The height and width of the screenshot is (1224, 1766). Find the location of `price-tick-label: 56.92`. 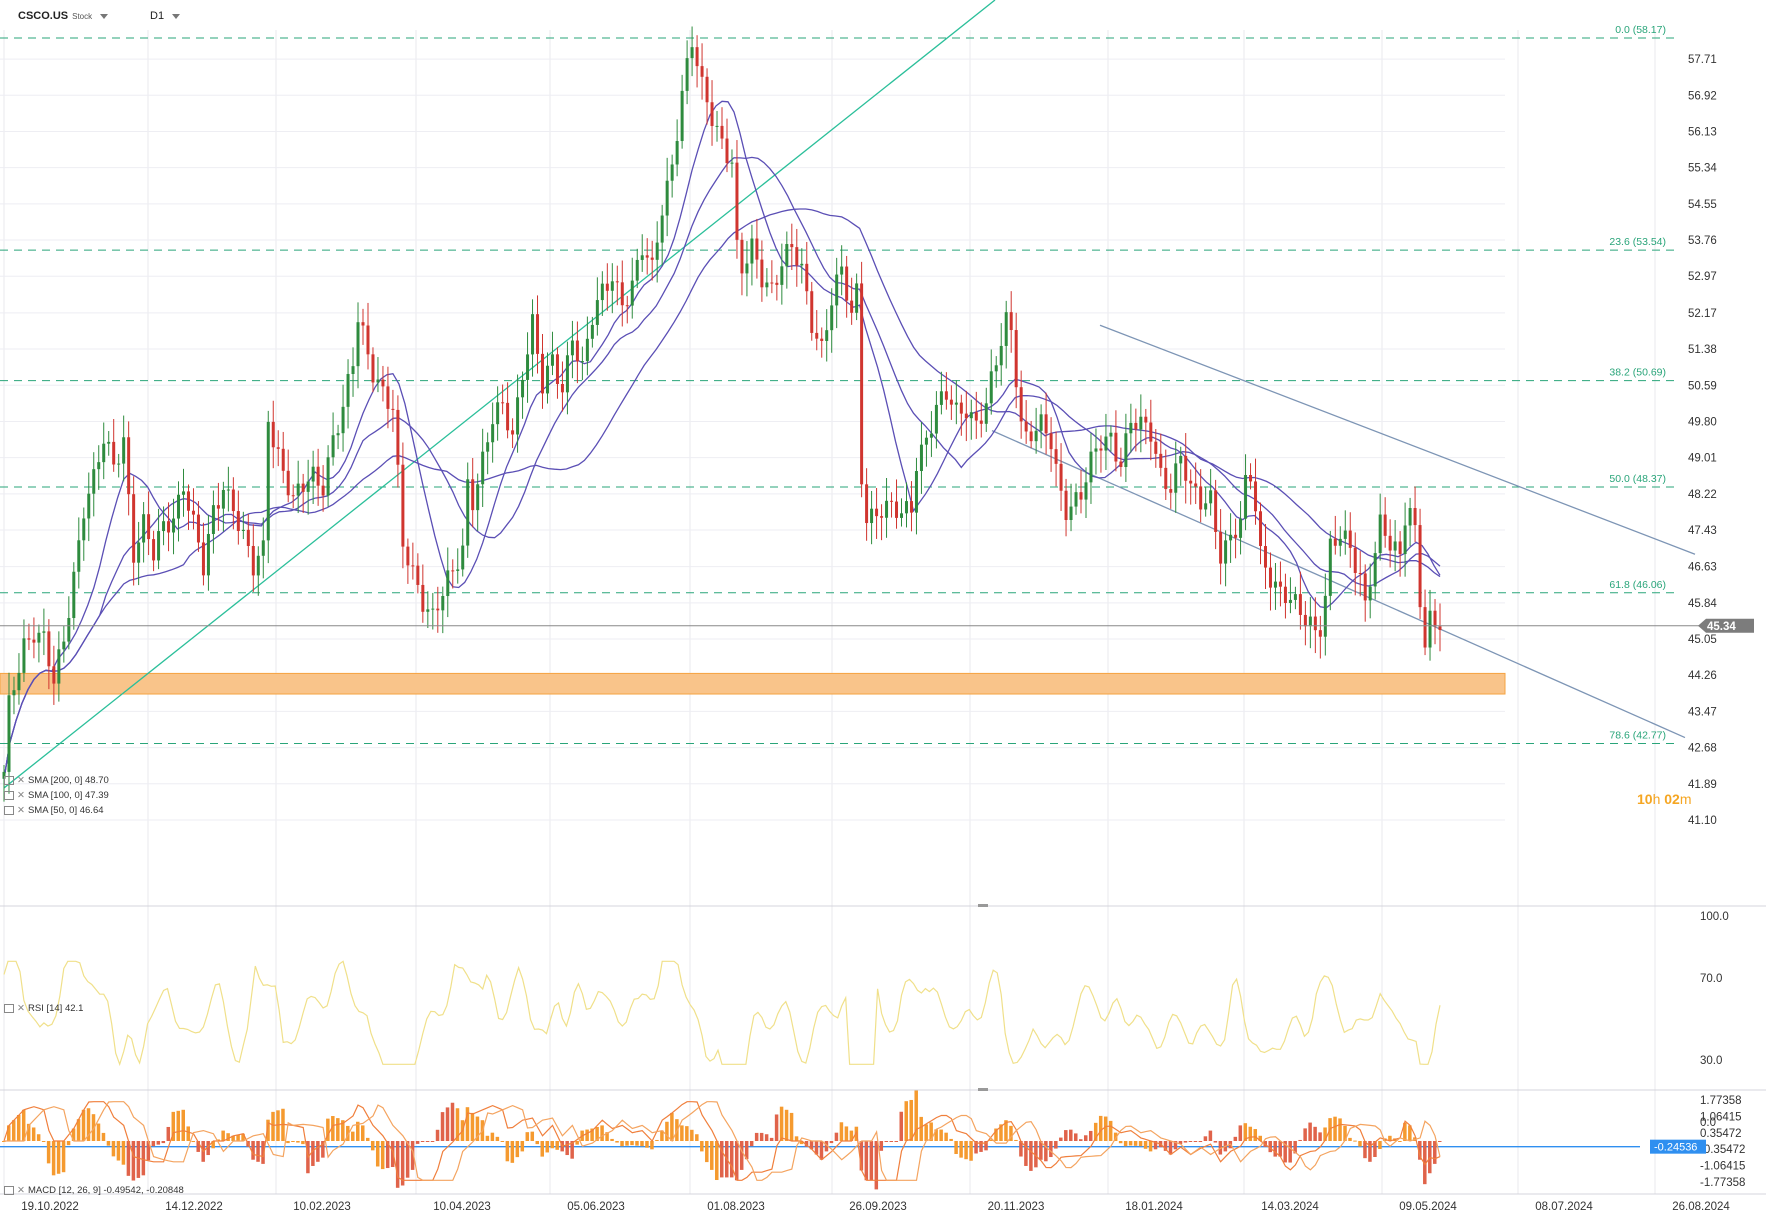

price-tick-label: 56.92 is located at coordinates (1702, 96).